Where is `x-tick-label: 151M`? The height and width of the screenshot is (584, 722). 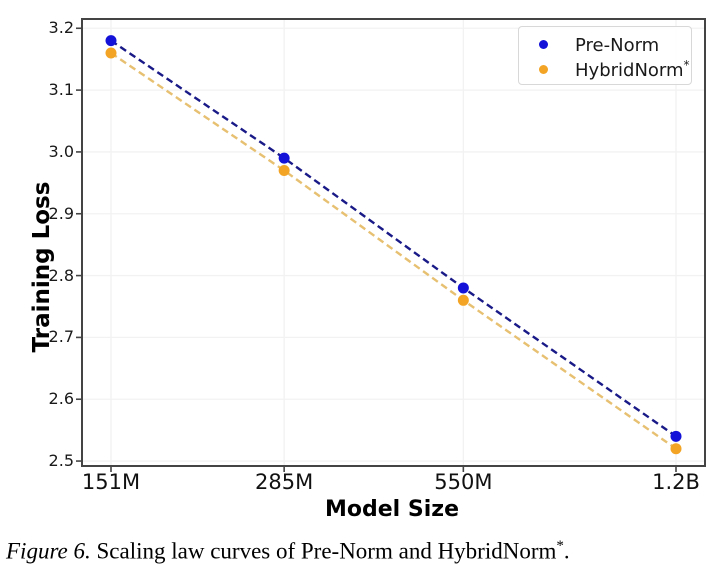
x-tick-label: 151M is located at coordinates (111, 482).